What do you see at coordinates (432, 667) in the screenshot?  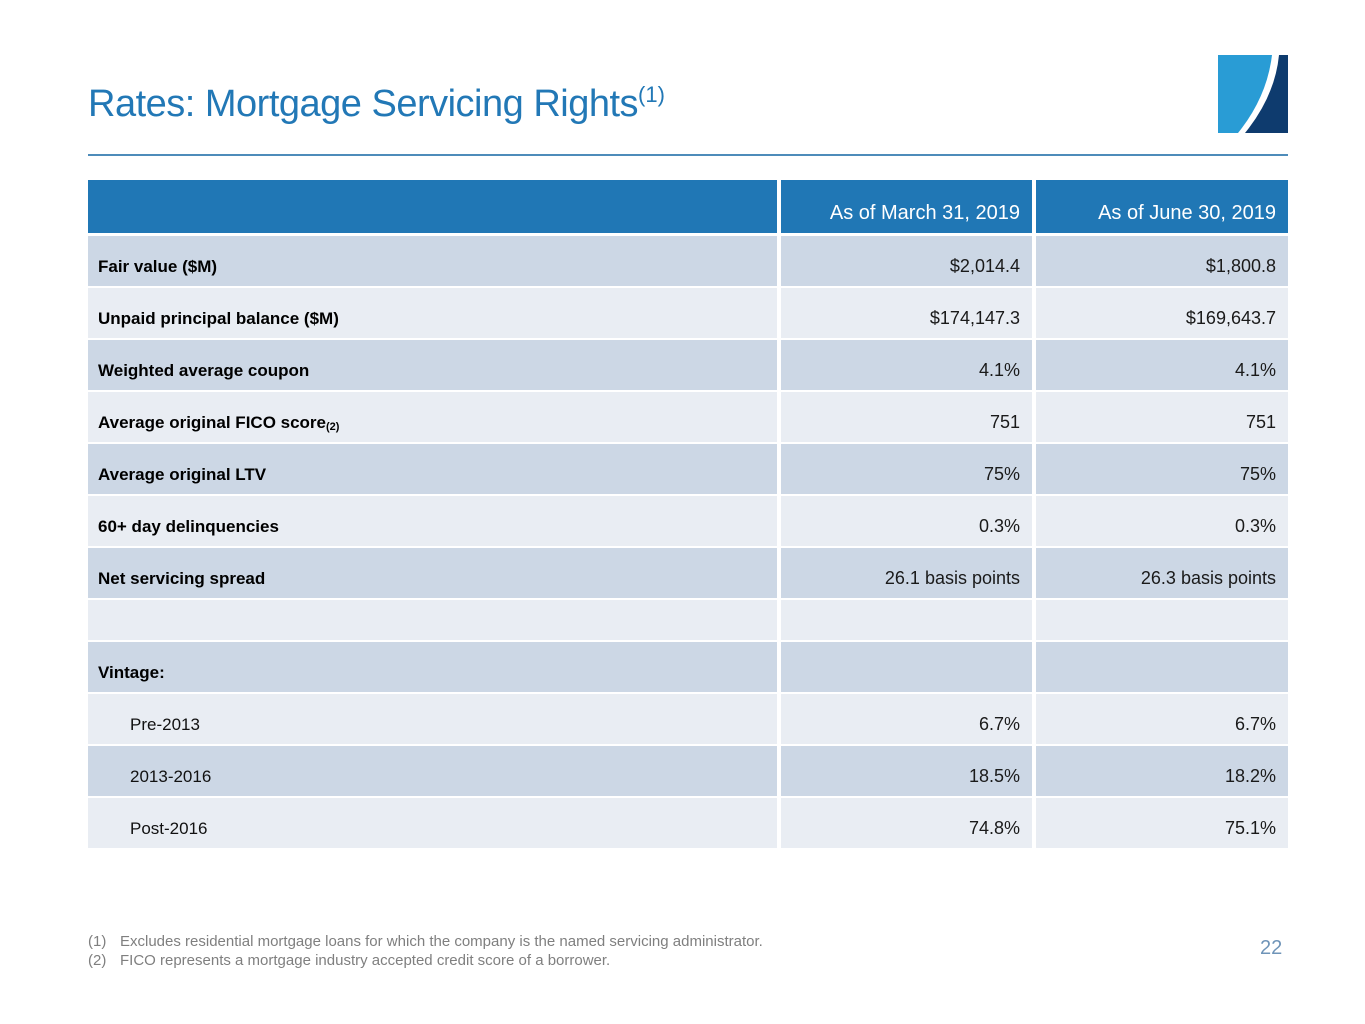 I see `row-label: Vintage:` at bounding box center [432, 667].